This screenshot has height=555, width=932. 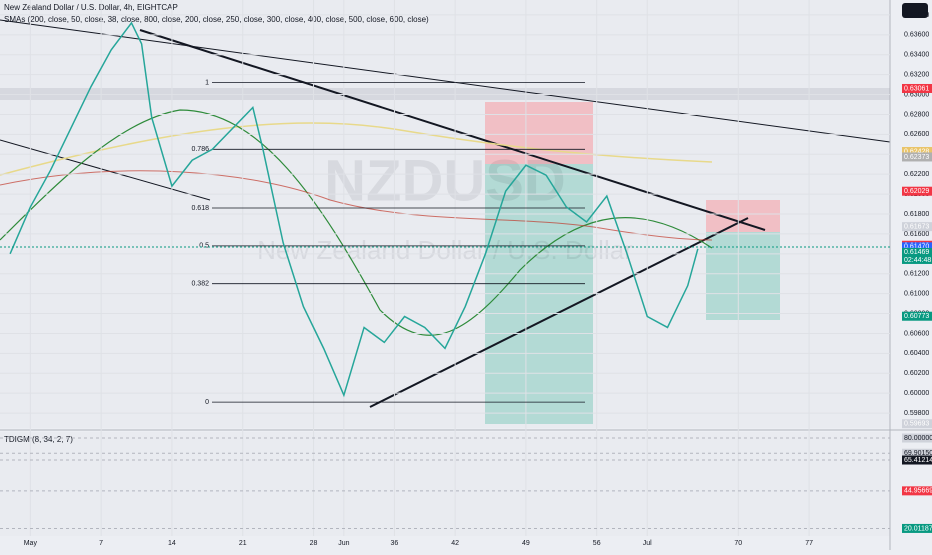 I want to click on indicator-badge-label: 69.90150, so click(x=918, y=453).